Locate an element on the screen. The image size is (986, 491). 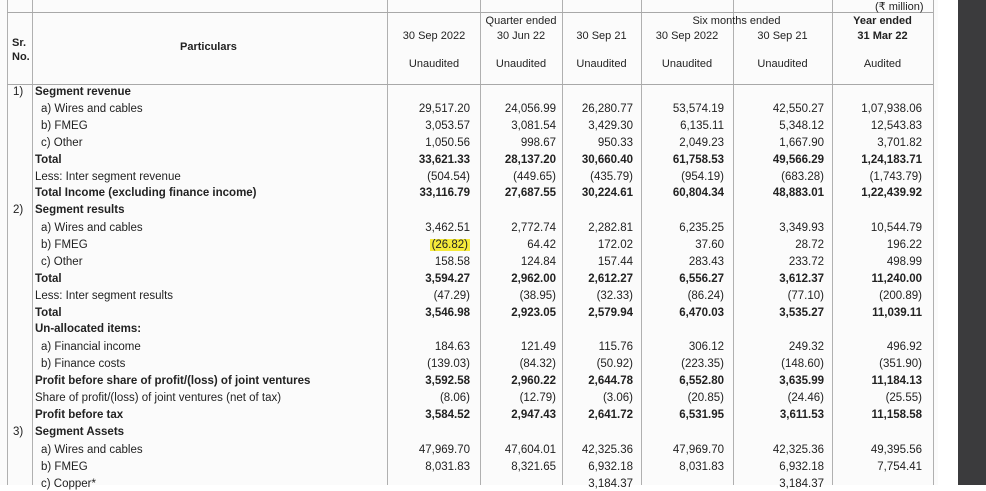
table-cell: (77.10) is located at coordinates (805, 296).